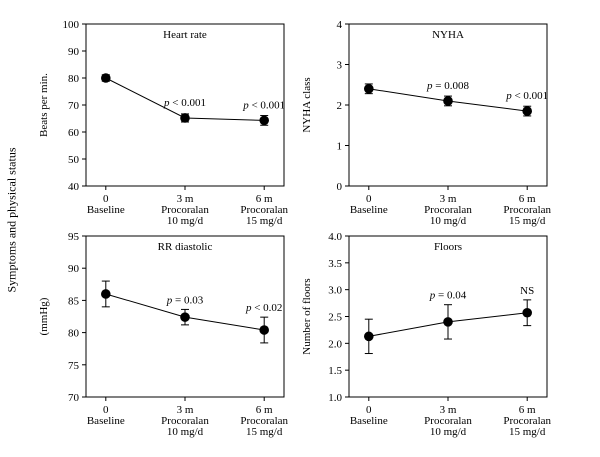 This screenshot has height=457, width=600. I want to click on y-tick-label: 2, so click(340, 106).